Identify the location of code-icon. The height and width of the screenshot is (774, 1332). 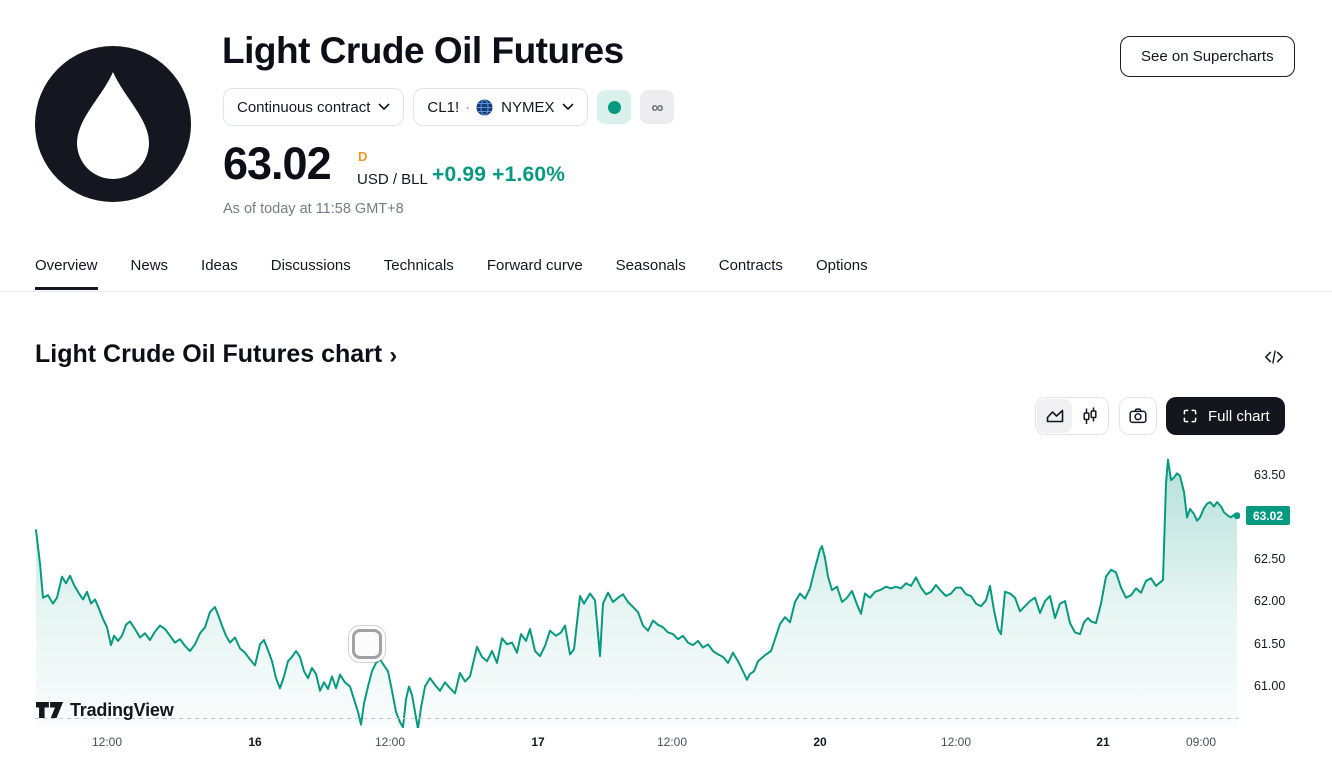
(1274, 357).